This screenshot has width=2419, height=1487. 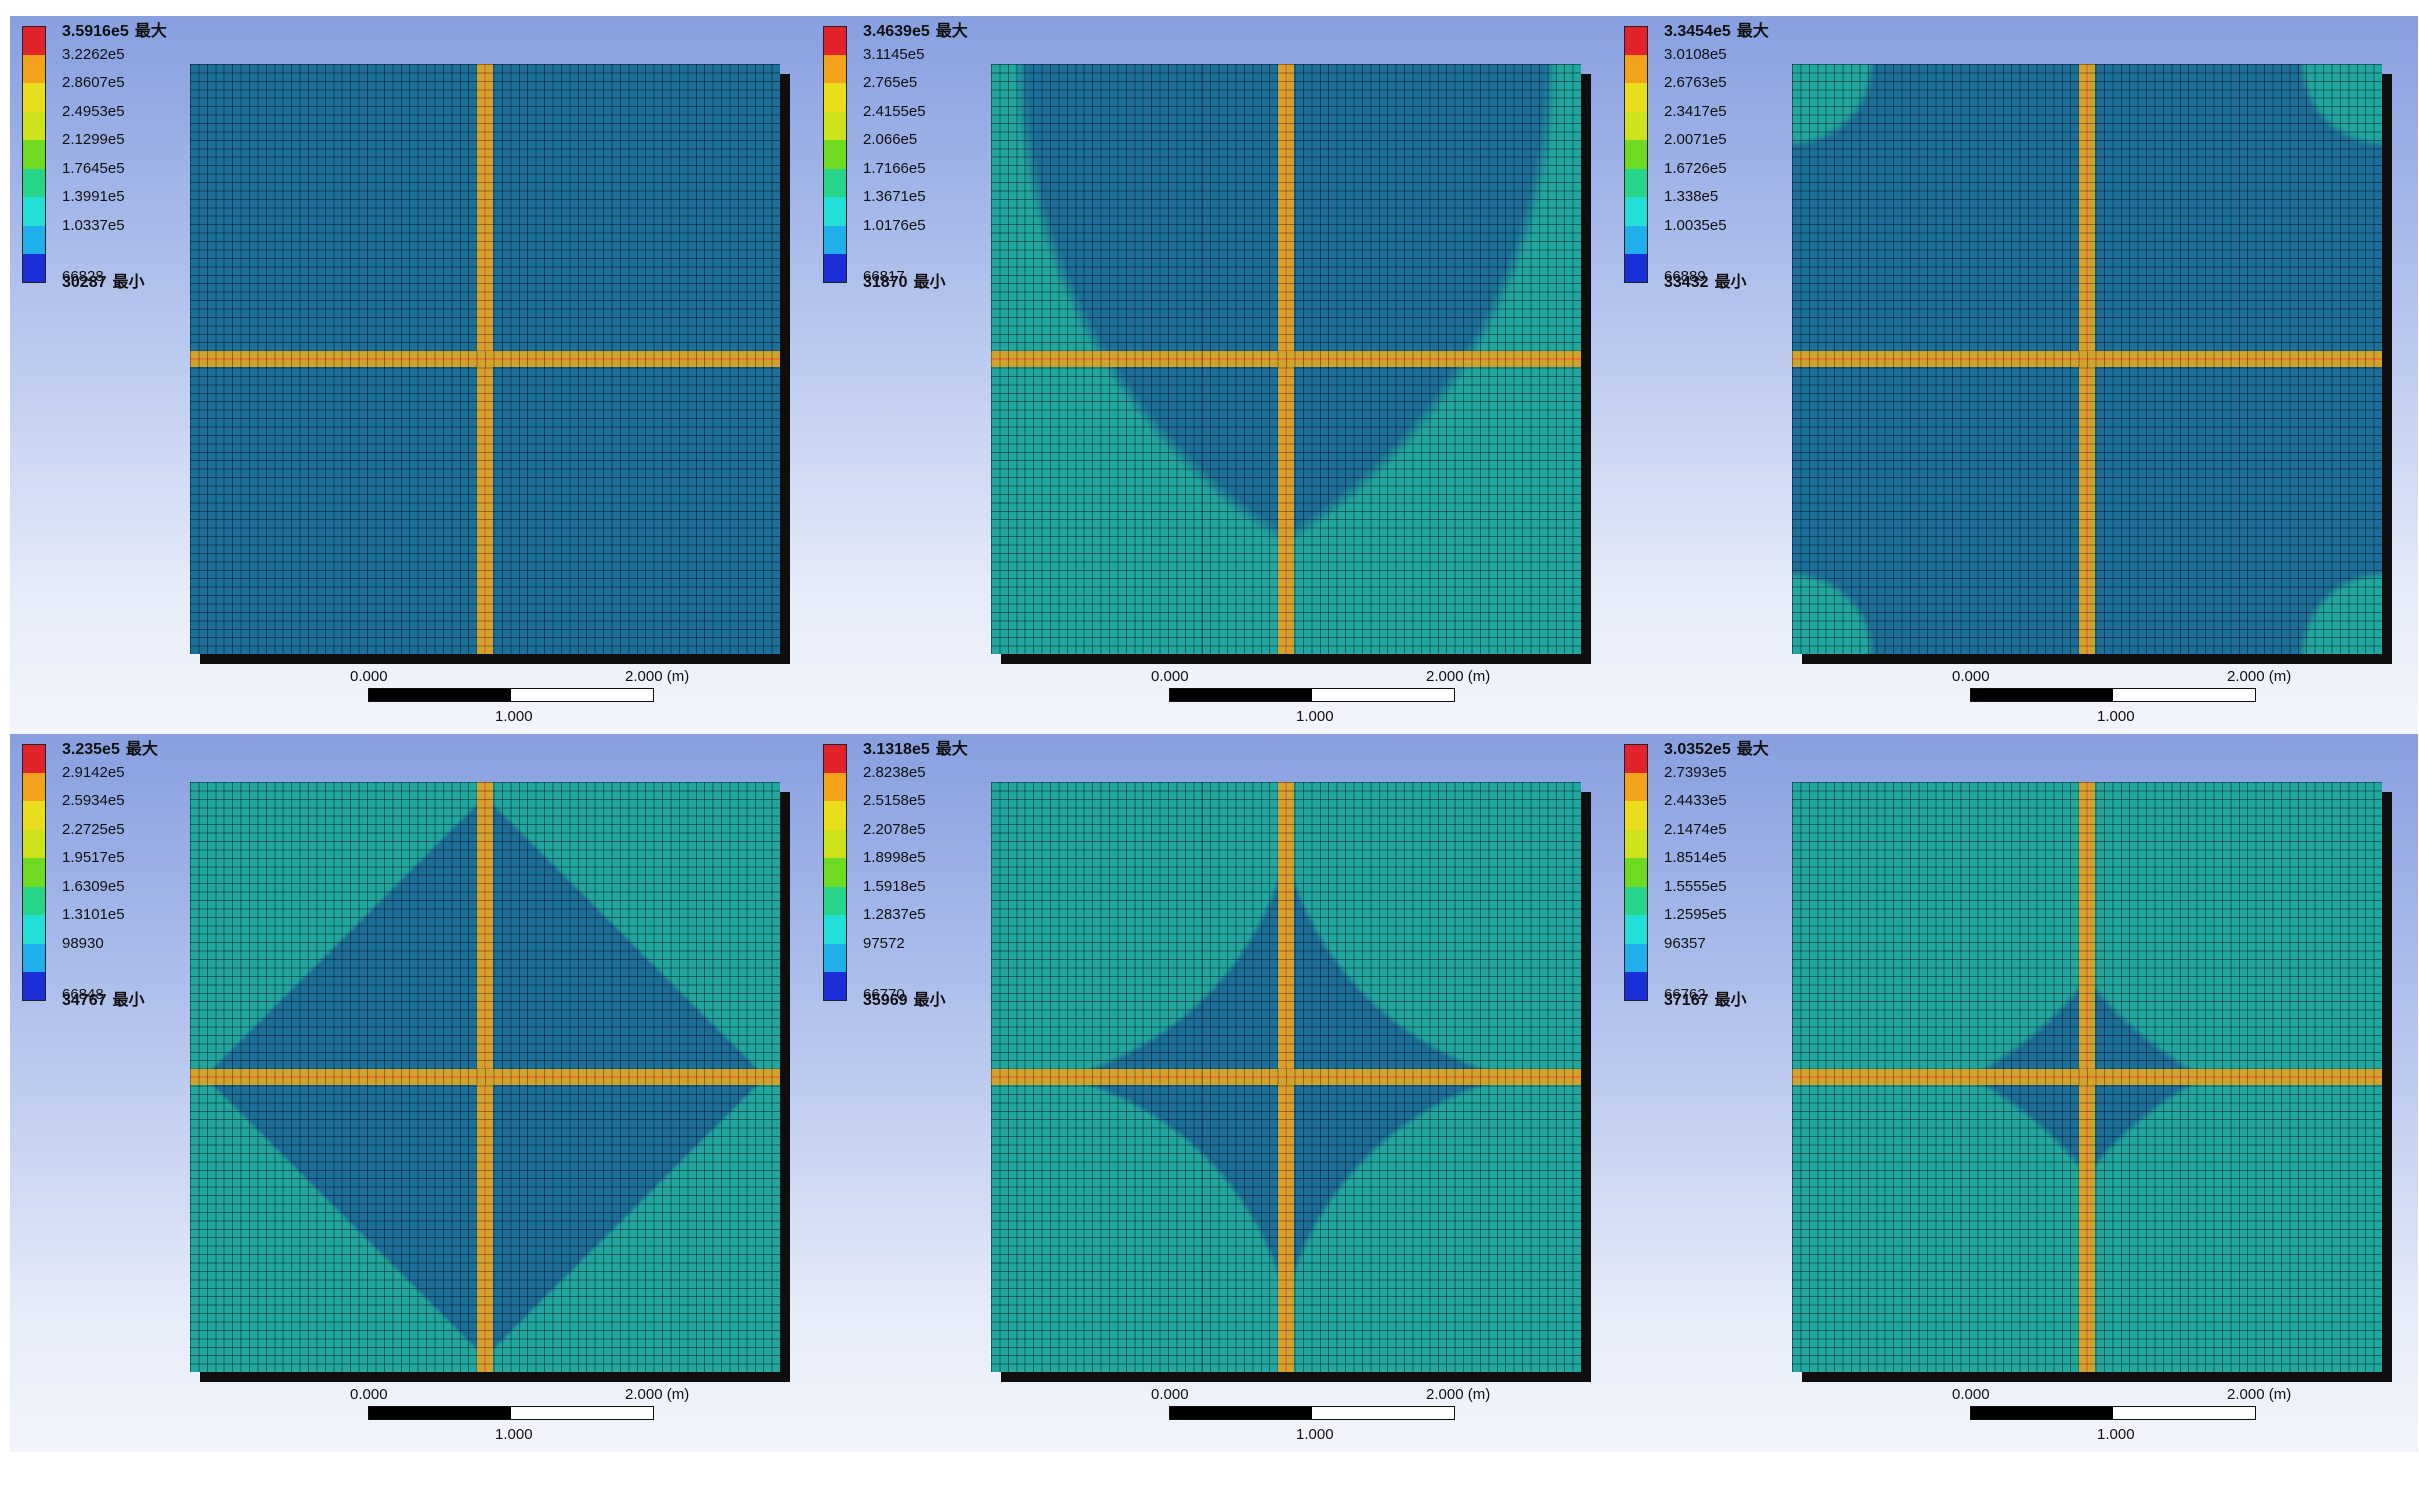 What do you see at coordinates (132, 896) in the screenshot?
I see `legend-row: 1.6309e5` at bounding box center [132, 896].